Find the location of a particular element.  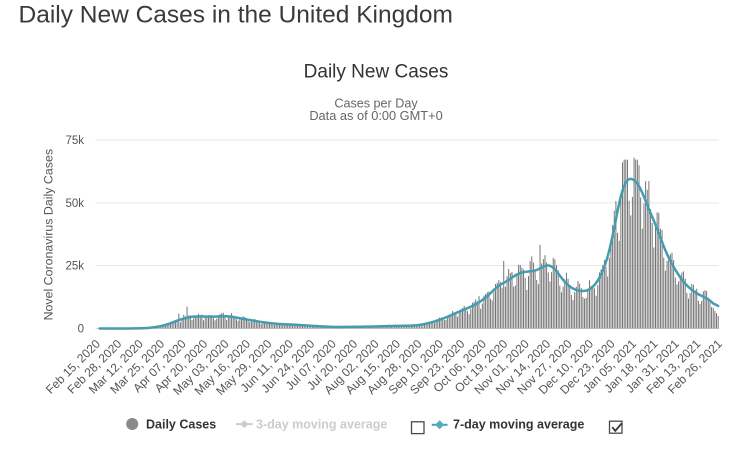

svg-text: 25k is located at coordinates (74, 267).